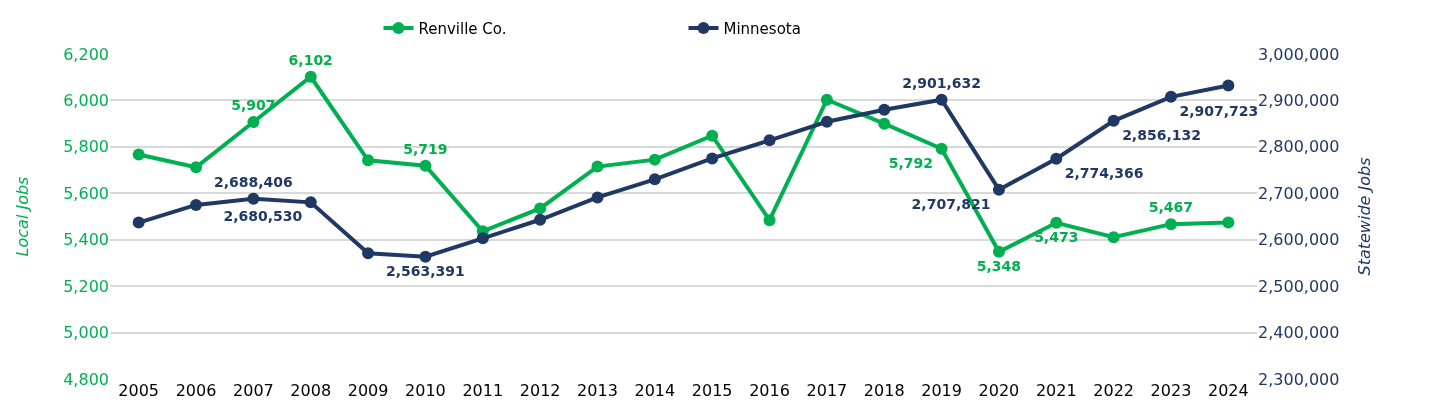 The width and height of the screenshot is (1447, 419). What do you see at coordinates (368, 390) in the screenshot?
I see `x-tick-label: 2009` at bounding box center [368, 390].